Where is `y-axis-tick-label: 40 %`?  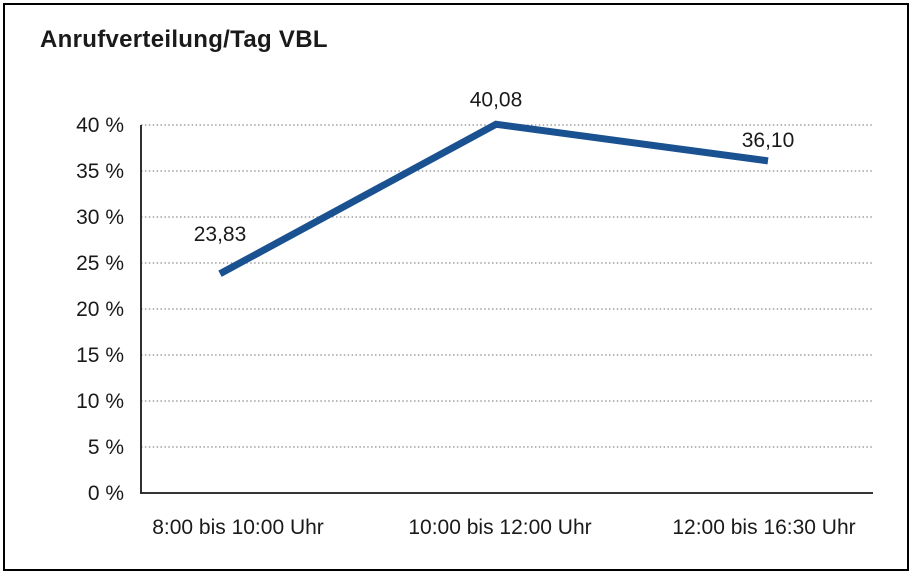 y-axis-tick-label: 40 % is located at coordinates (100, 125).